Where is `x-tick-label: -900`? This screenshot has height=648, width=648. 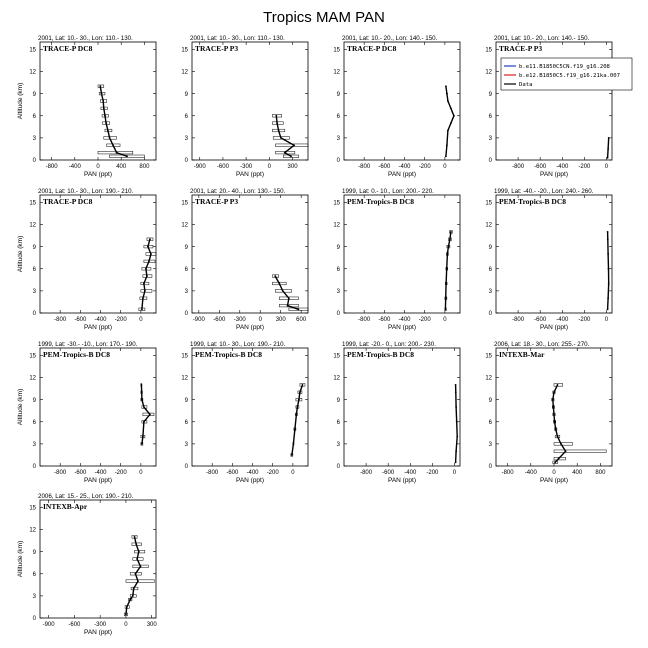
x-tick-label: -900 is located at coordinates (200, 167).